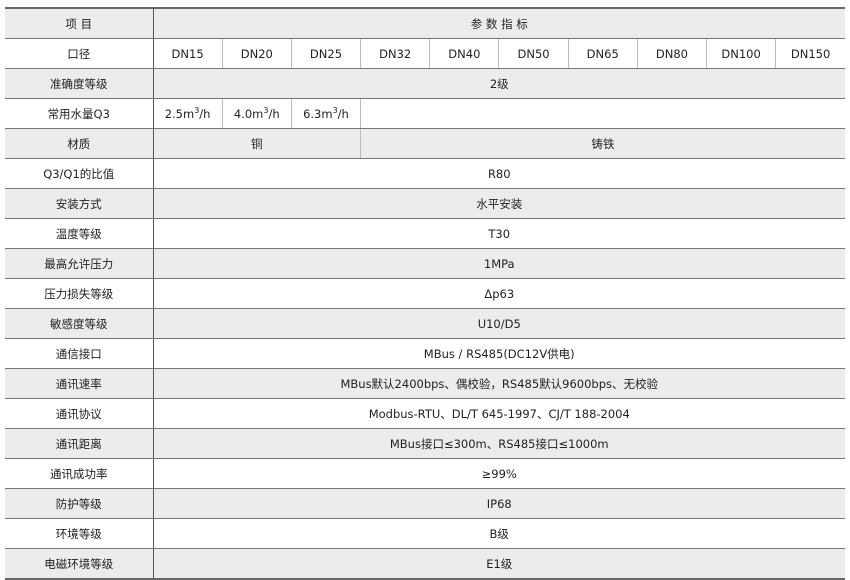 This screenshot has height=580, width=850. Describe the element at coordinates (498, 293) in the screenshot. I see `spec-value: Δp63` at that location.